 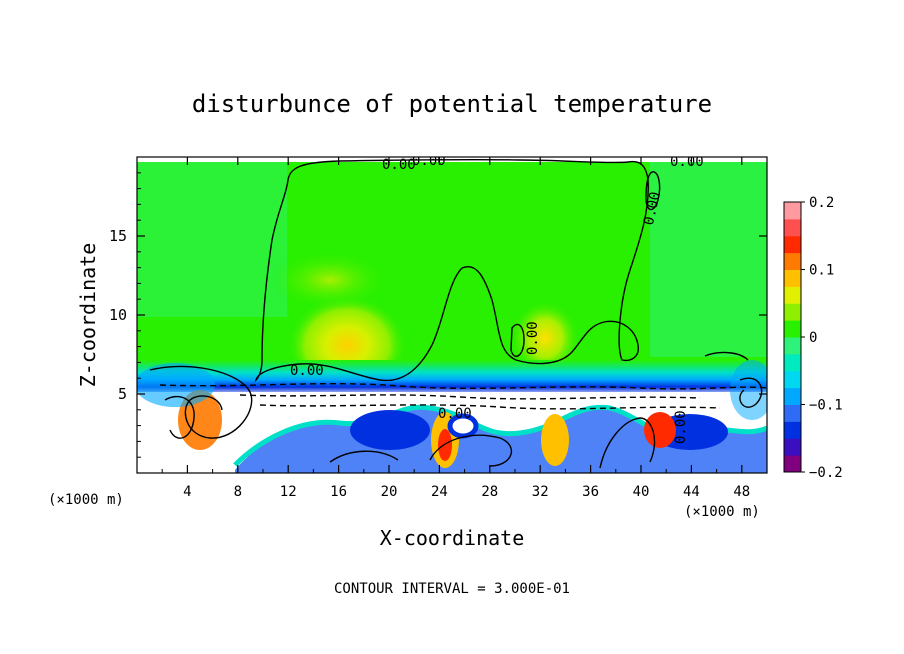 I want to click on warm-anomaly-upper, so click(x=330, y=280).